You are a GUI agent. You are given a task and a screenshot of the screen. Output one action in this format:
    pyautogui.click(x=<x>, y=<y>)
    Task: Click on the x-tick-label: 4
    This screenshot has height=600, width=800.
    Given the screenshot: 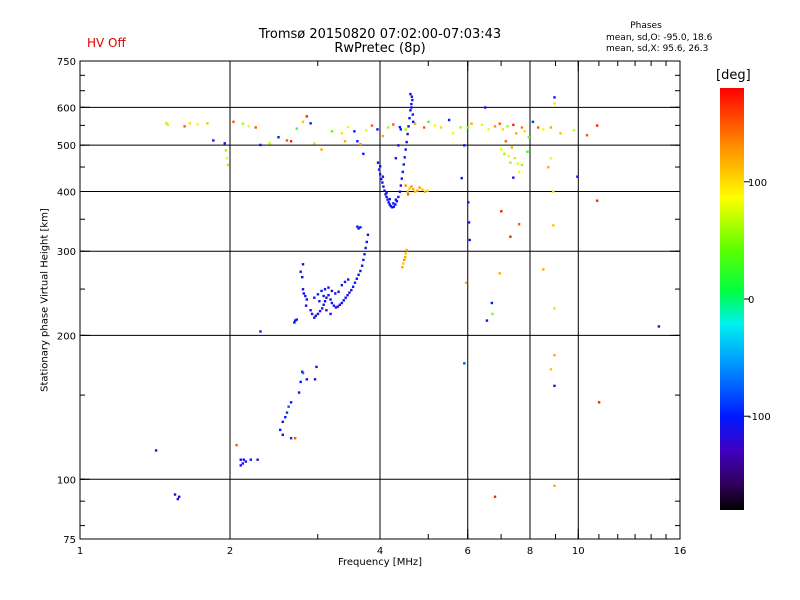 What is the action you would take?
    pyautogui.click(x=380, y=551)
    